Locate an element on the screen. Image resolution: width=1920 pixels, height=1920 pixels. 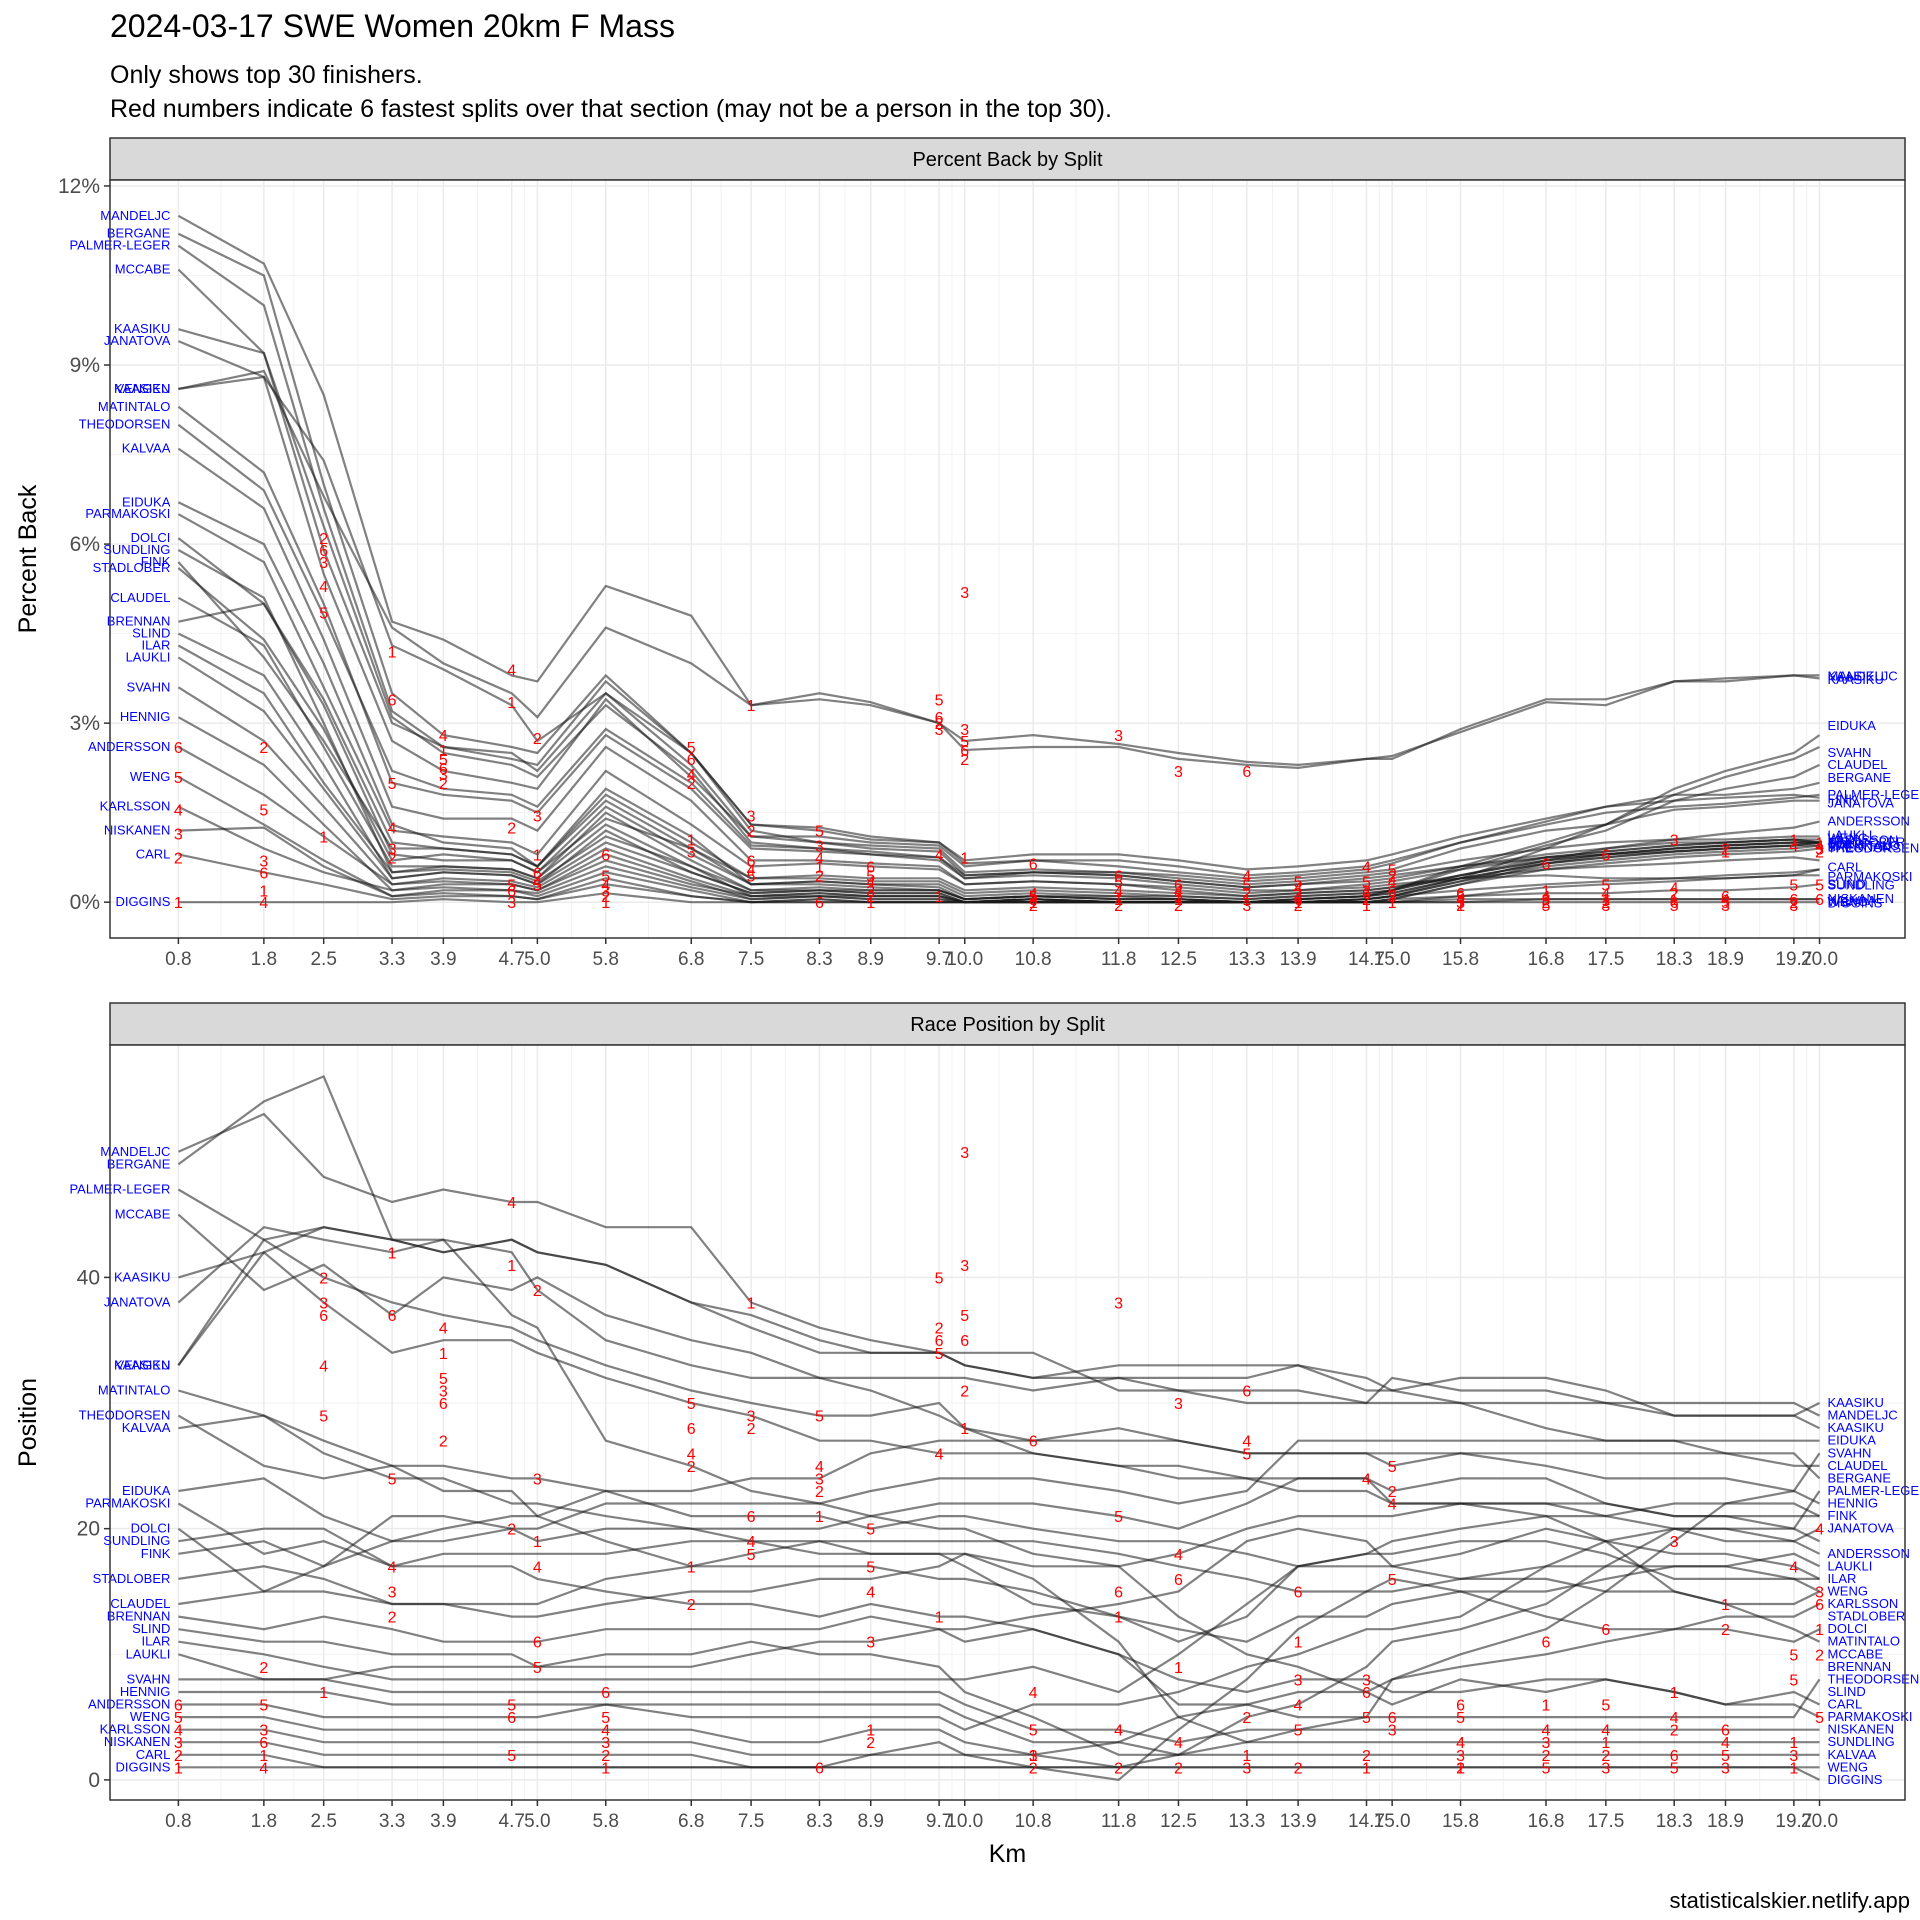
athlete-start-label: MANDELJC is located at coordinates (135, 1151).